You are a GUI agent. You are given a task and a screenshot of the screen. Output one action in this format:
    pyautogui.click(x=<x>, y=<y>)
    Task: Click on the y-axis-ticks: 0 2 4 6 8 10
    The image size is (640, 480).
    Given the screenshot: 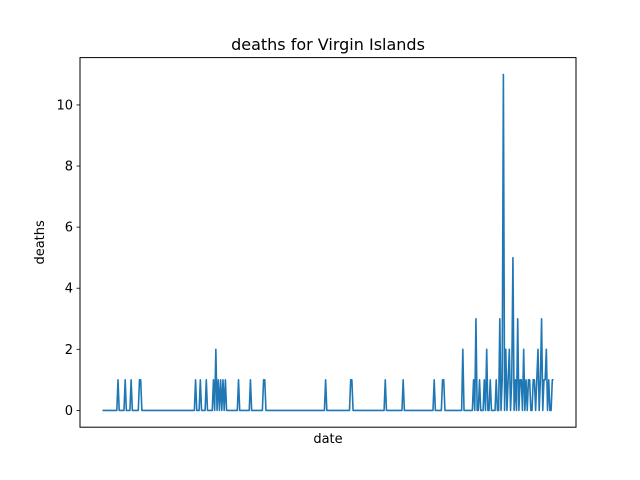 What is the action you would take?
    pyautogui.click(x=68, y=258)
    